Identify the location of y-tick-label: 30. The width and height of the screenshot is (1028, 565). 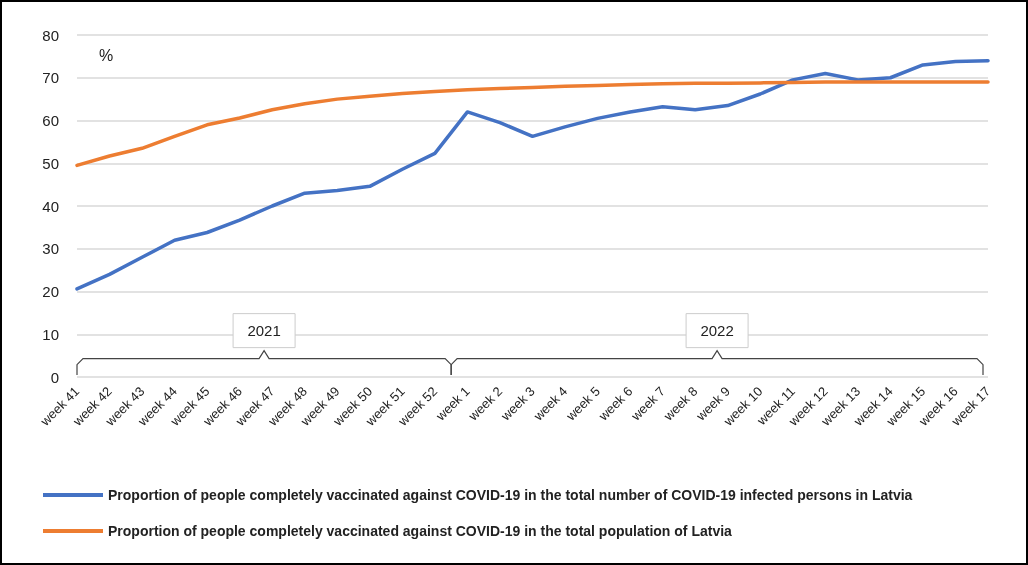
(50, 249).